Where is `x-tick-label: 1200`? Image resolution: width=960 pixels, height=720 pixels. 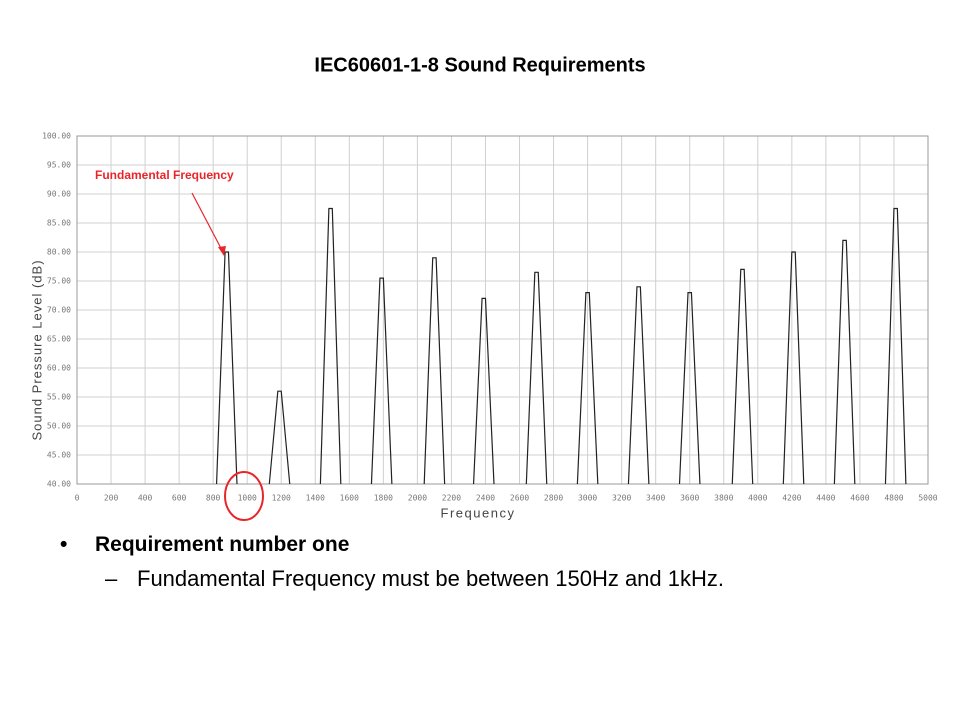 x-tick-label: 1200 is located at coordinates (281, 498).